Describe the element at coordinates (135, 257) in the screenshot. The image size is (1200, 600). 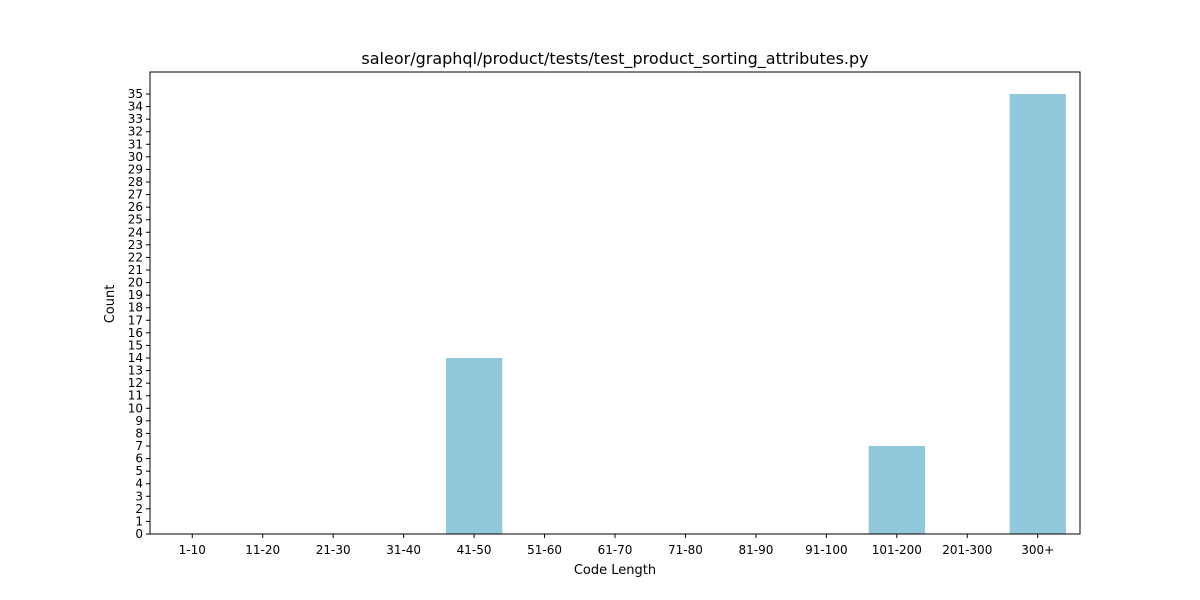
I see `y-tick-label: 22` at that location.